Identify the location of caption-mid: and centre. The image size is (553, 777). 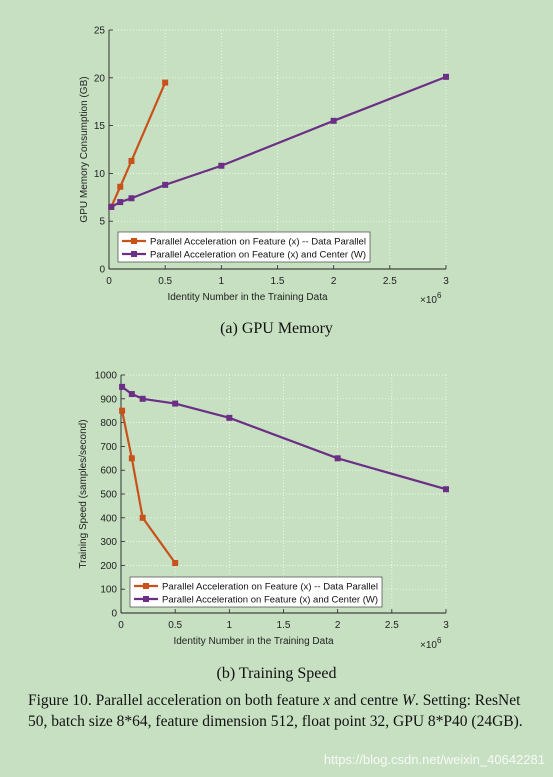
(366, 700).